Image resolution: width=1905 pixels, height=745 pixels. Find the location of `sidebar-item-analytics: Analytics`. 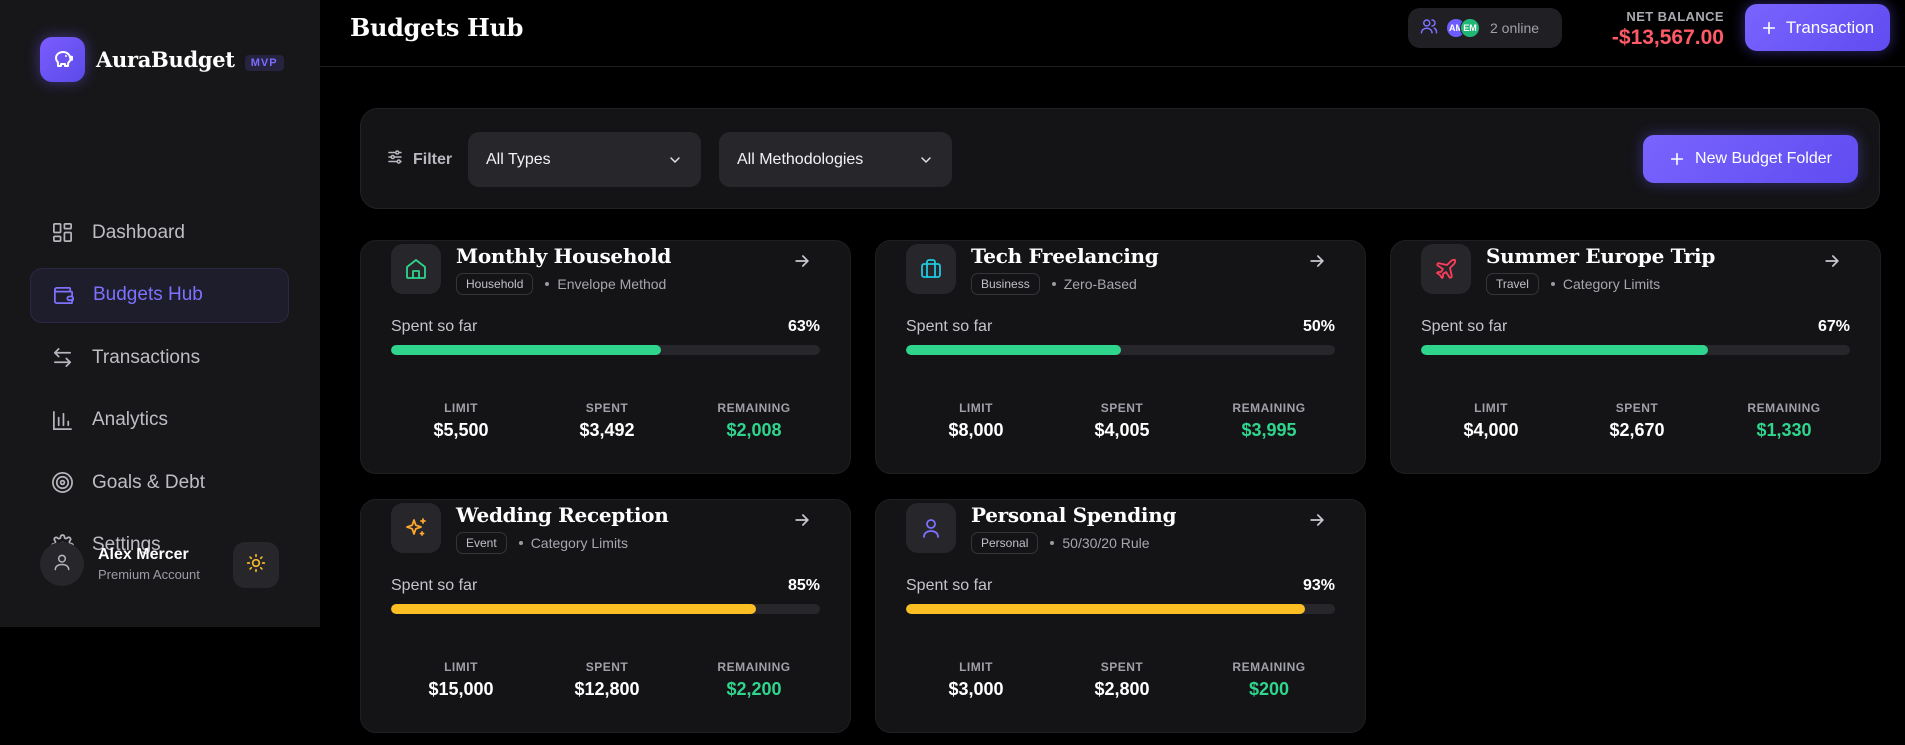

sidebar-item-analytics: Analytics is located at coordinates (159, 420).